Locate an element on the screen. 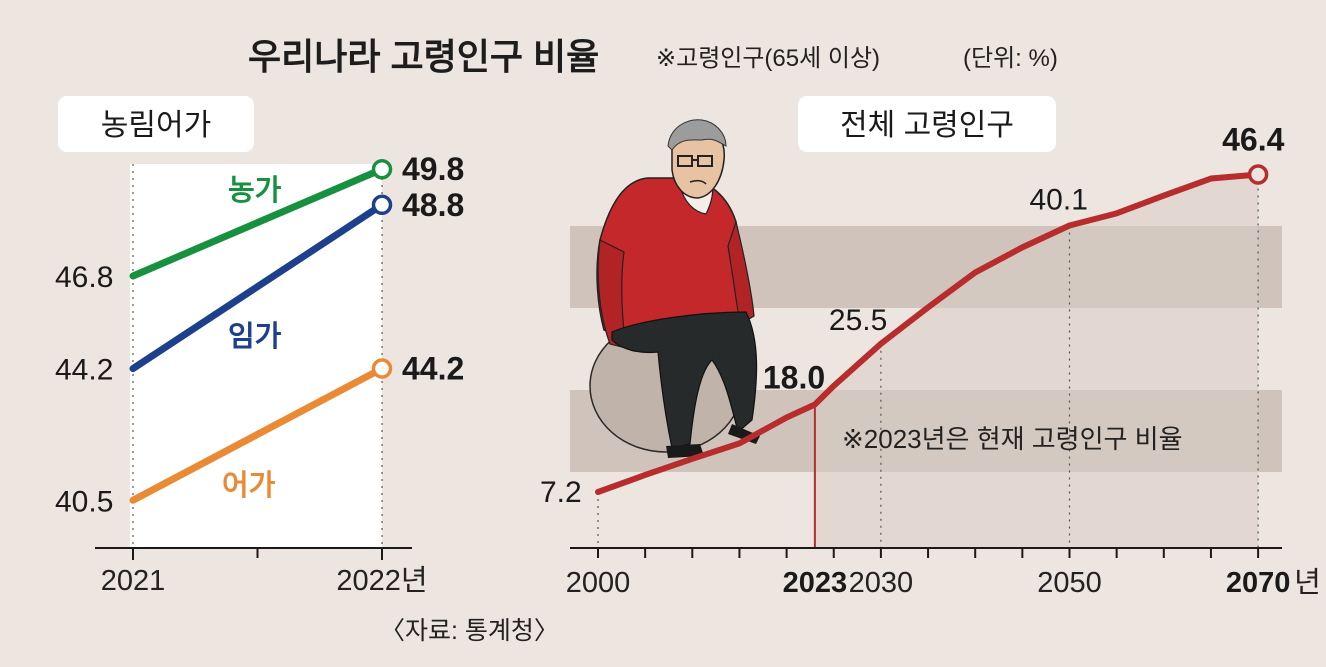 This screenshot has height=667, width=1326. left-x-ticks: 2021 2022년 is located at coordinates (264, 572).